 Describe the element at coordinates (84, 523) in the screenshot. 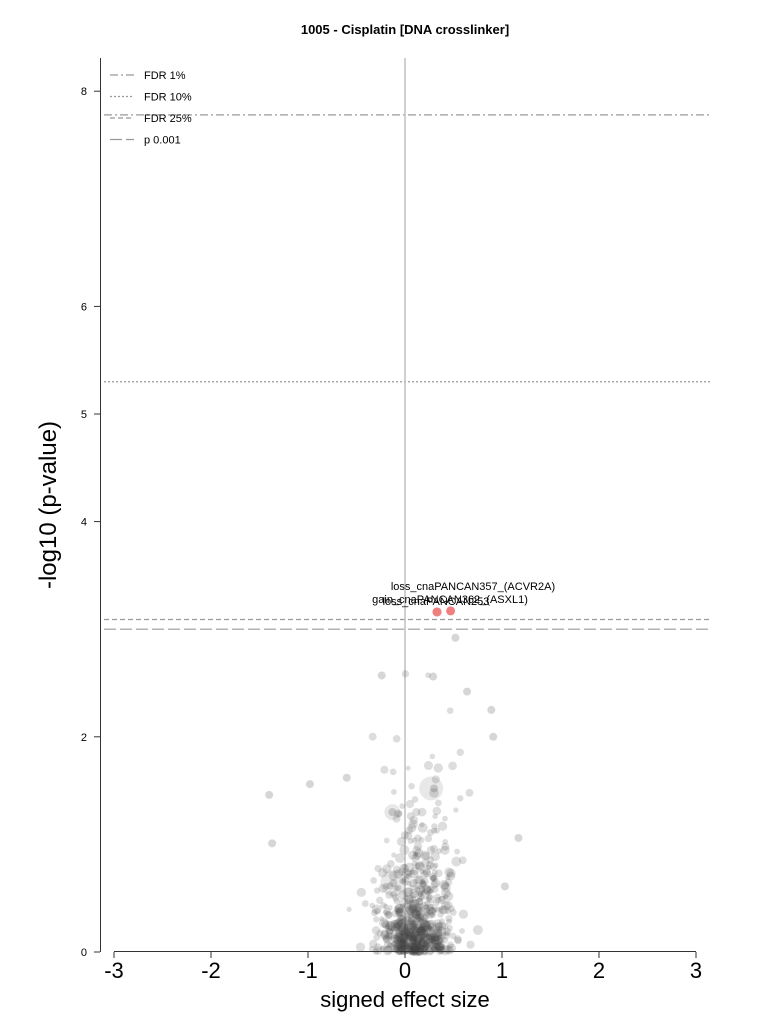

I see `y-tick-label: 4` at that location.